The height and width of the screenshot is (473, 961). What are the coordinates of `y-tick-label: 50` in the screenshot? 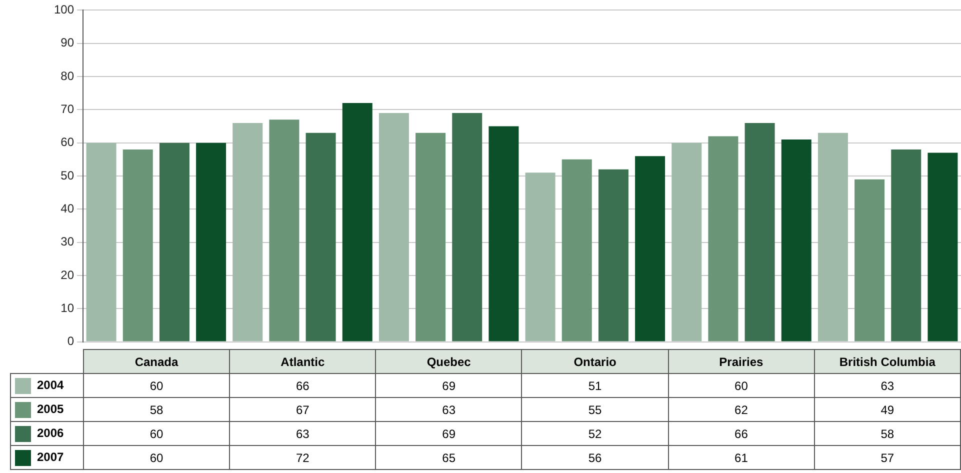 It's located at (67, 175).